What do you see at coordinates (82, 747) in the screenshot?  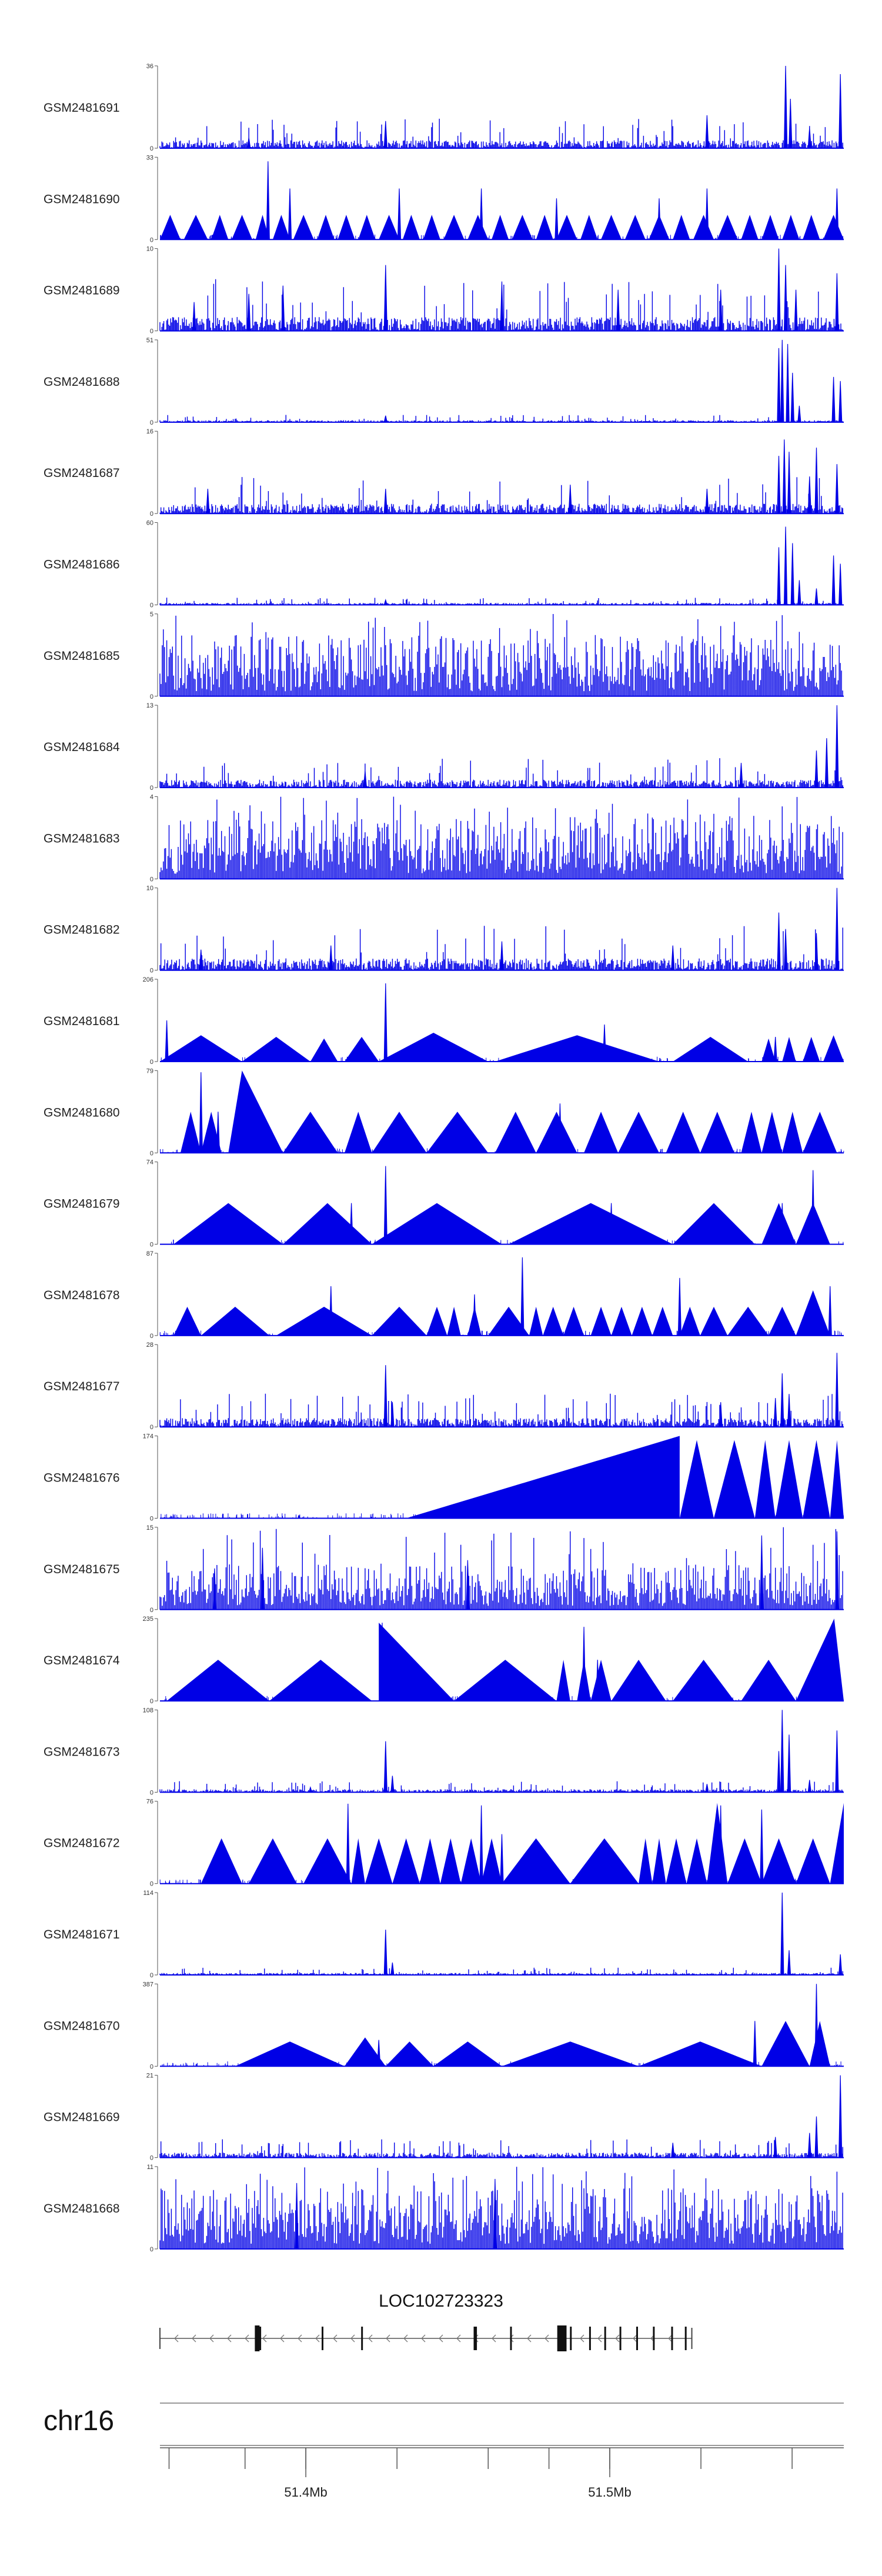 I see `track-label: GSM2481684` at bounding box center [82, 747].